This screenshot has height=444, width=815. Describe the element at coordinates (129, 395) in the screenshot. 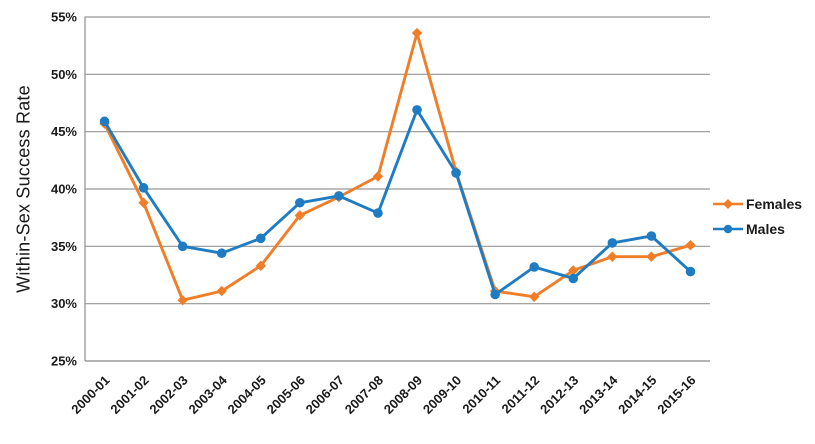

I see `x-tick-label: 2001-02` at that location.